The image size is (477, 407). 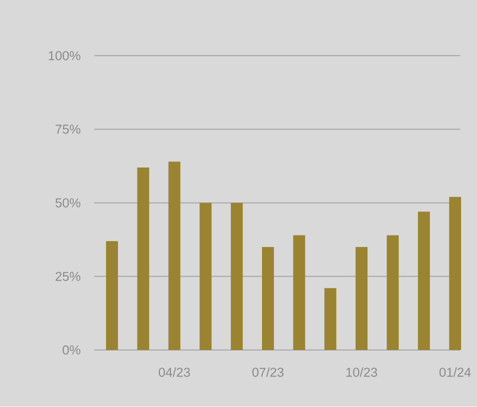 What do you see at coordinates (68, 129) in the screenshot?
I see `y-tick-label: 75%` at bounding box center [68, 129].